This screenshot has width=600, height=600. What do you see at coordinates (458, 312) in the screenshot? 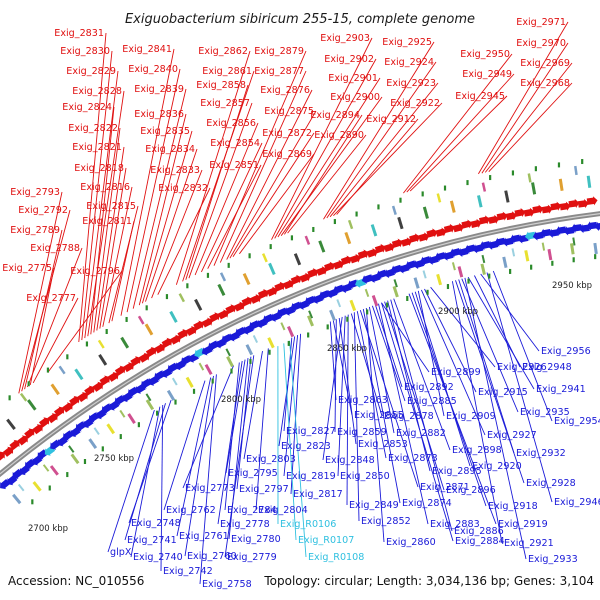
I see `scale-label-2900: 2900 kbp` at bounding box center [458, 312].